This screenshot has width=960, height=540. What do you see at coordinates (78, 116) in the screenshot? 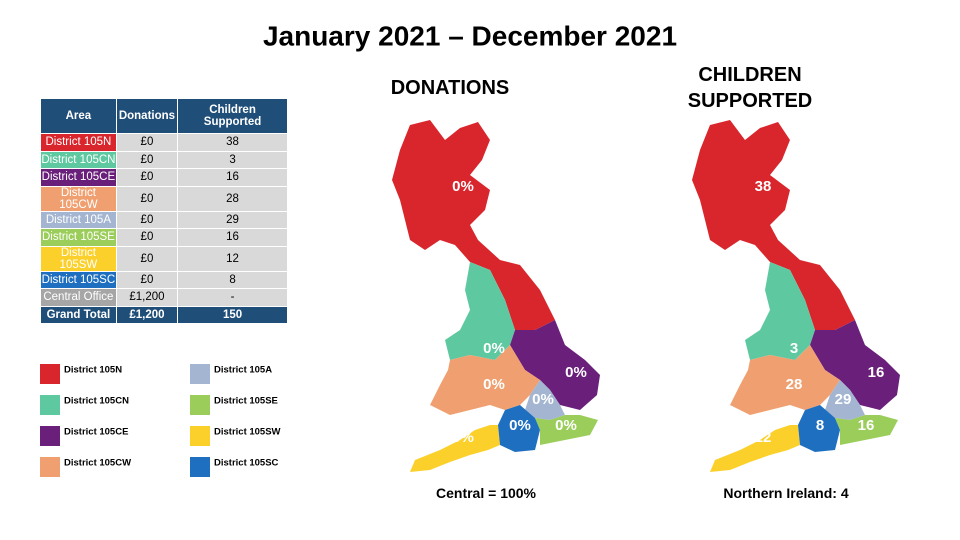
I see `header-cell: Area` at bounding box center [78, 116].